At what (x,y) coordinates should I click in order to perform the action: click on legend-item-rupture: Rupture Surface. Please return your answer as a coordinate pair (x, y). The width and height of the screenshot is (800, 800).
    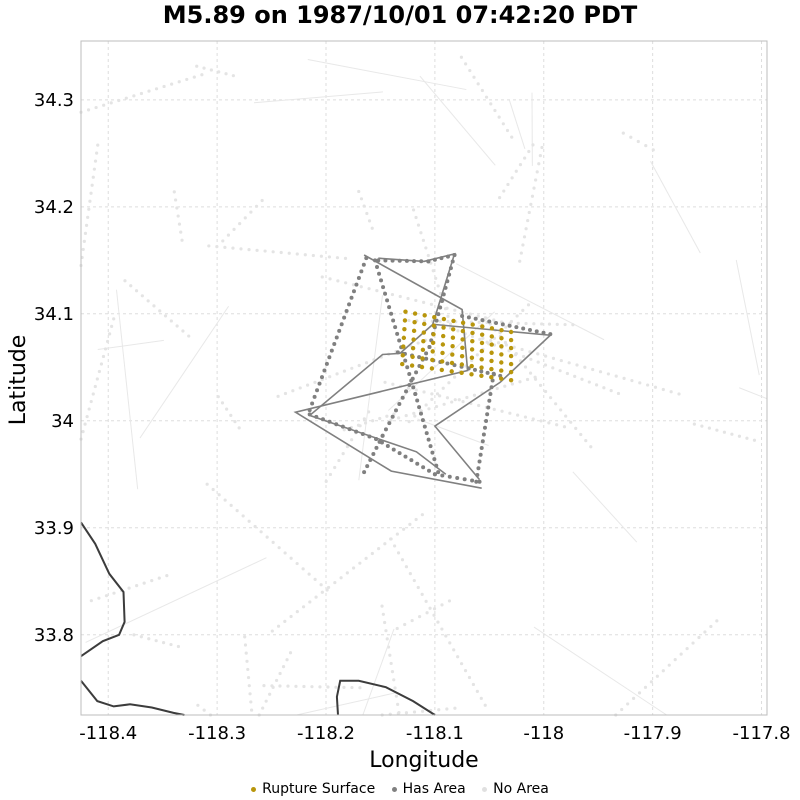
    Looking at the image, I should click on (313, 789).